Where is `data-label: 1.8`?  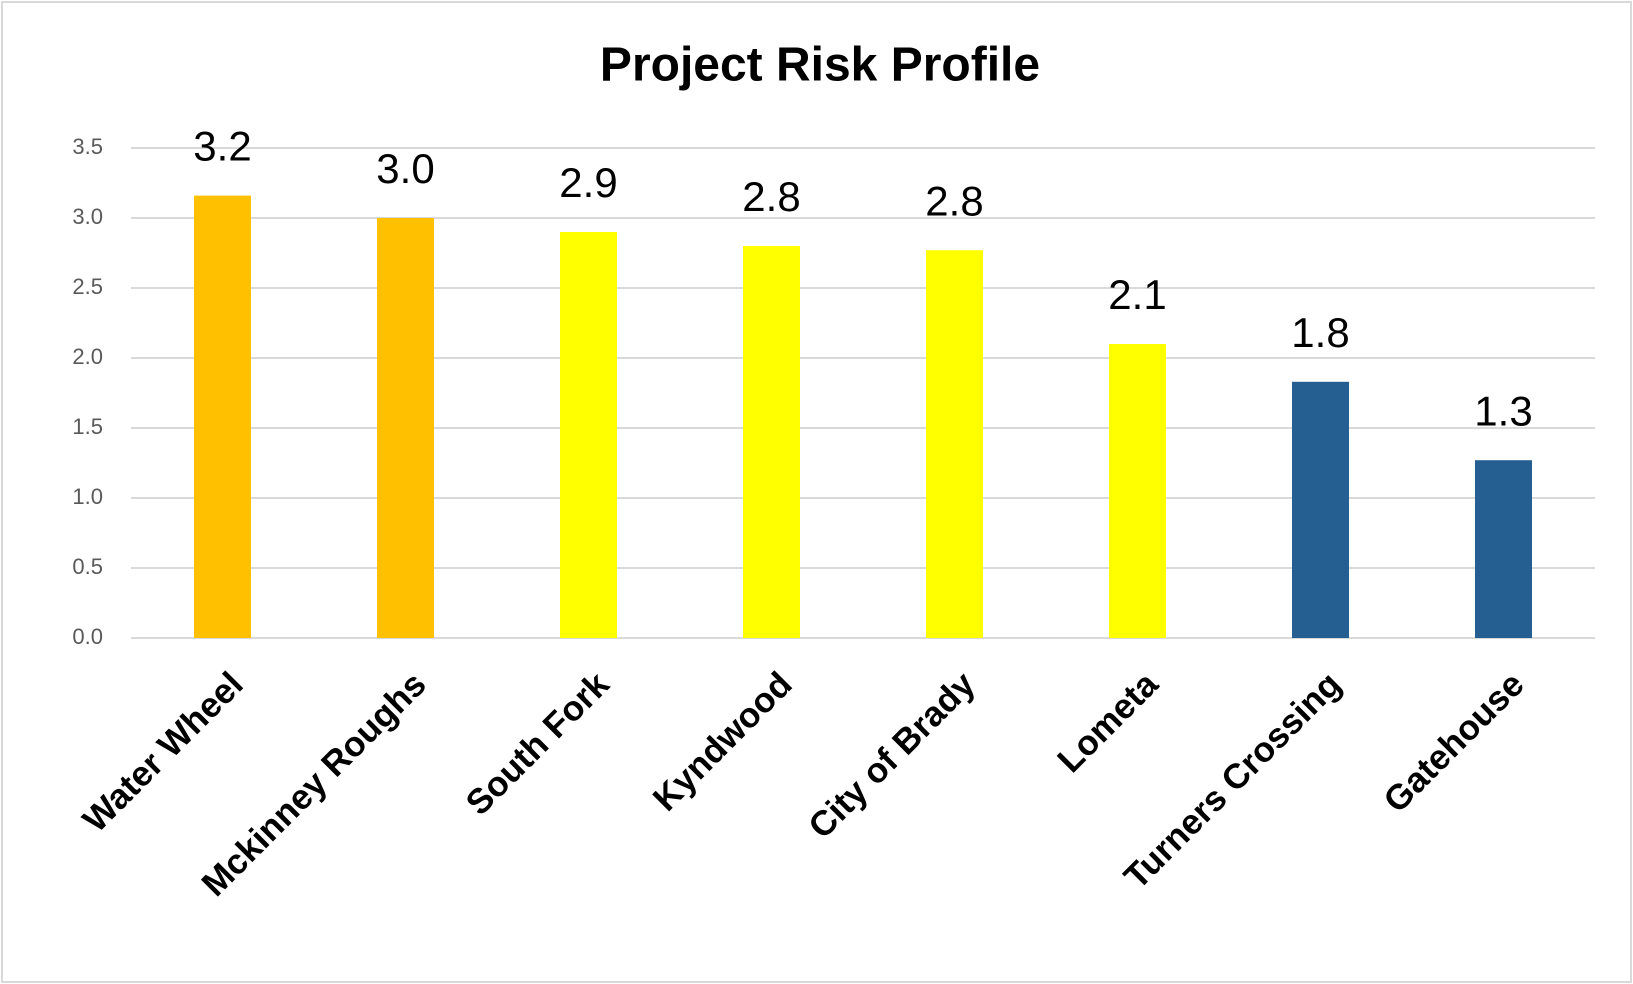
data-label: 1.8 is located at coordinates (1320, 332).